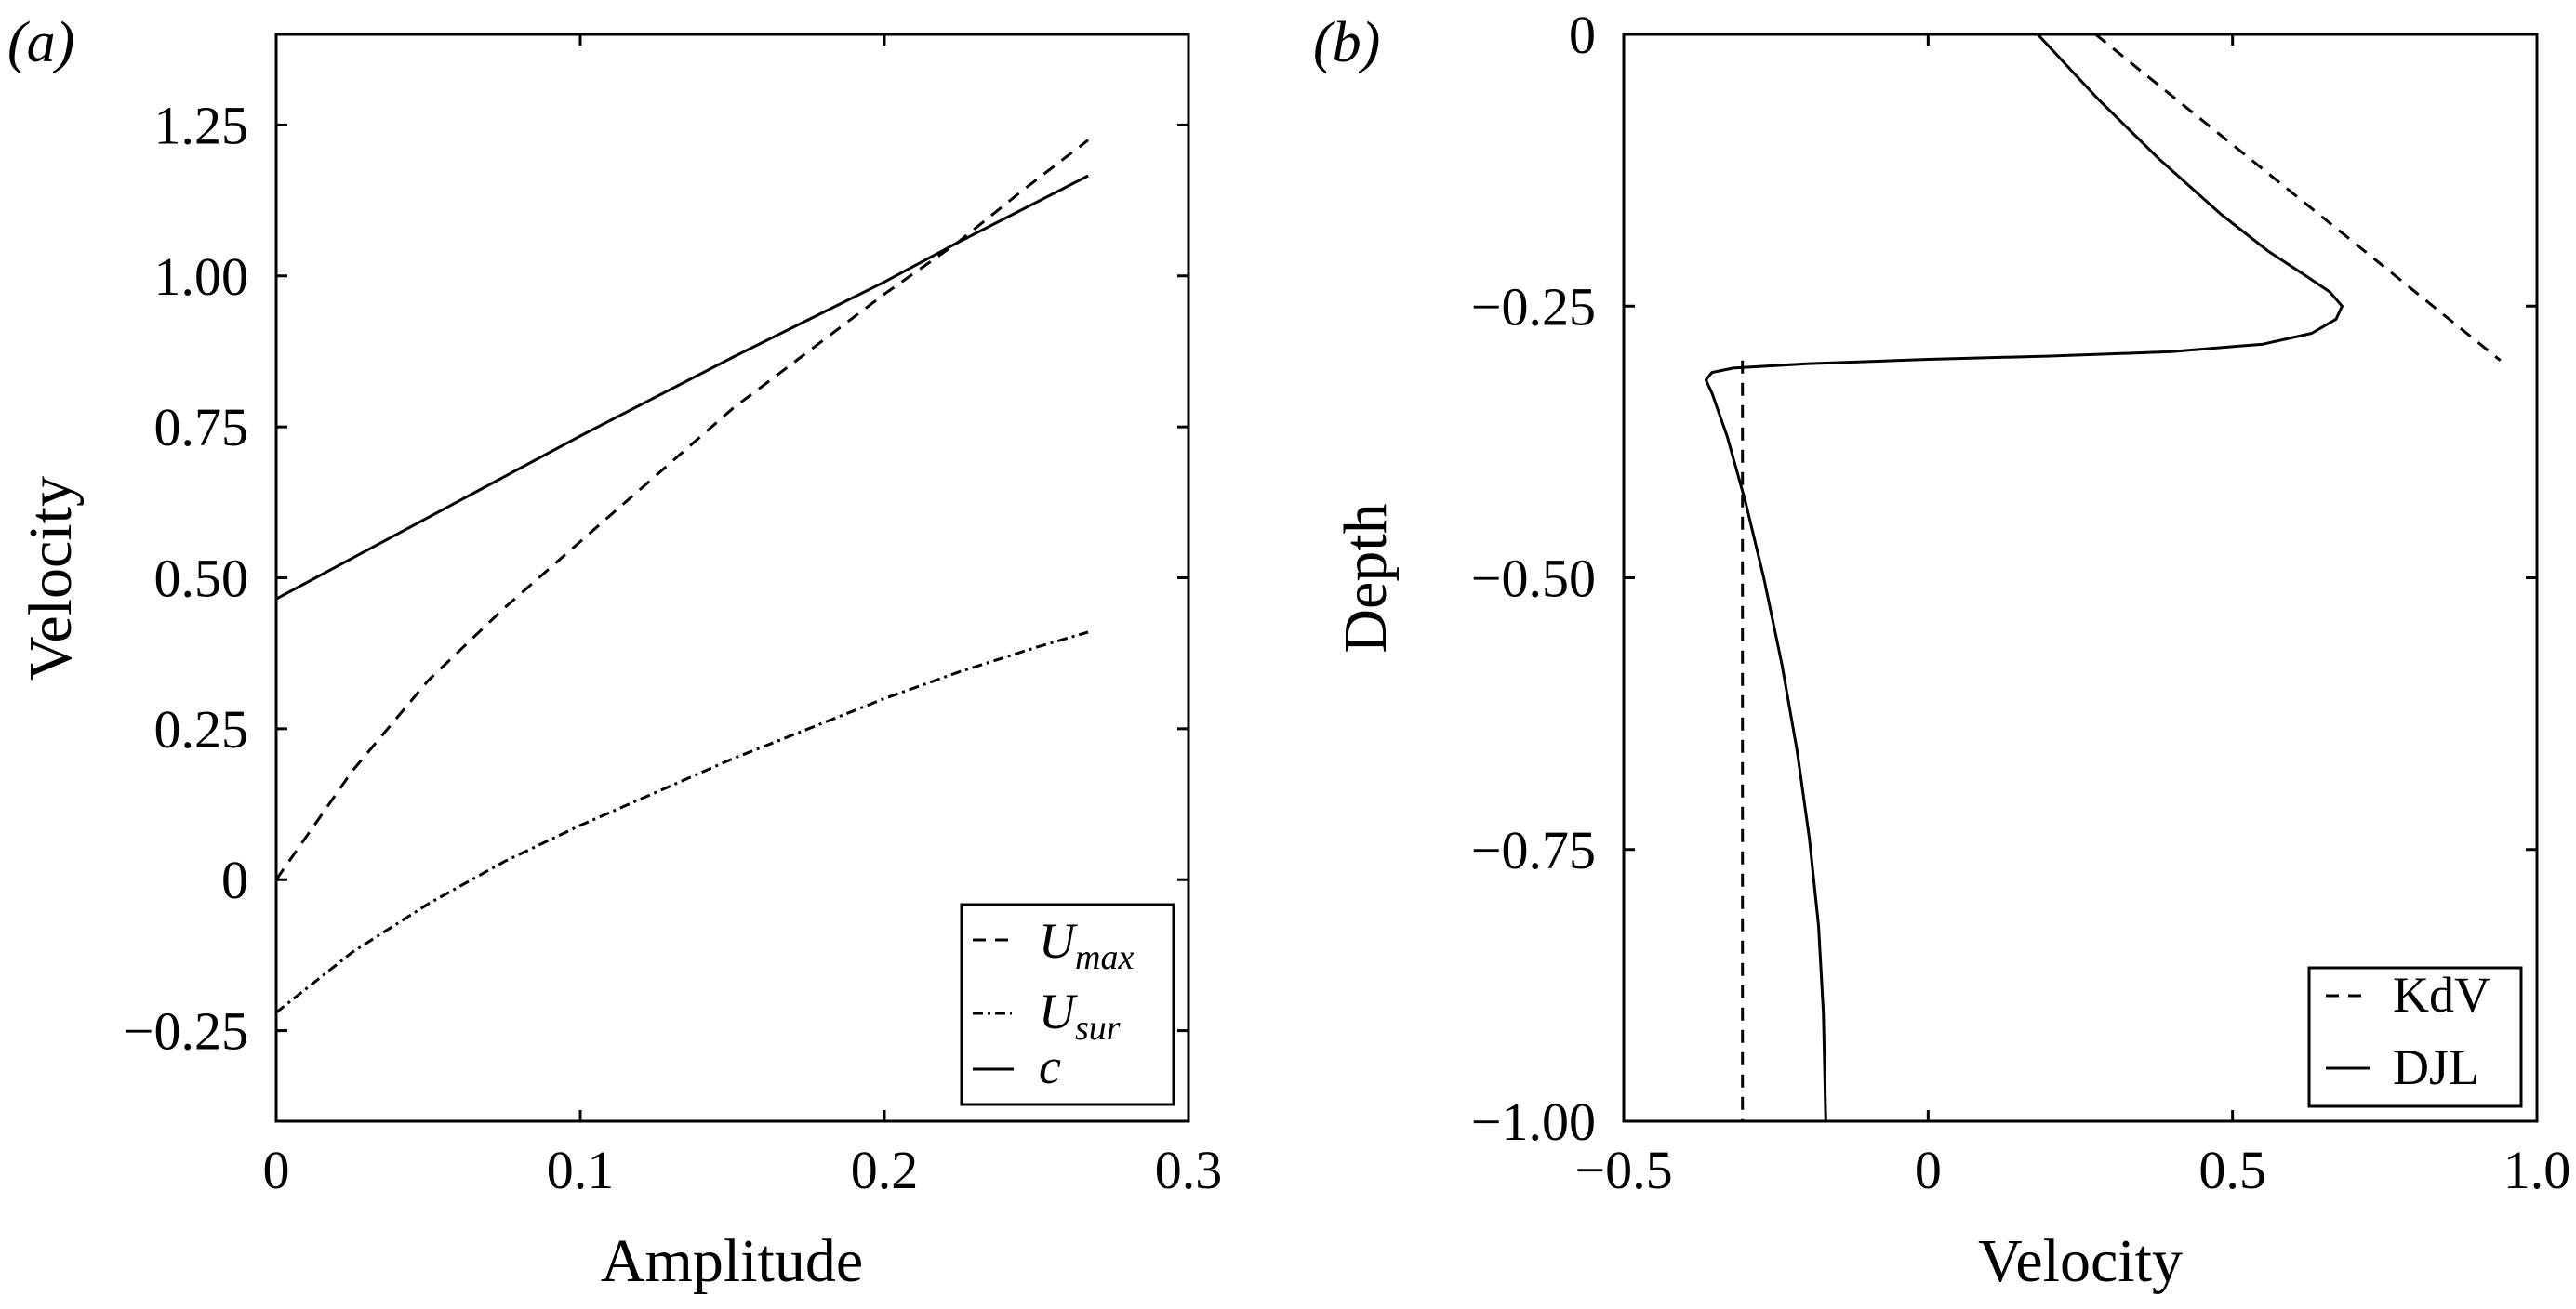 The image size is (2576, 1309). I want to click on panel-b-label: (b), so click(1346, 42).